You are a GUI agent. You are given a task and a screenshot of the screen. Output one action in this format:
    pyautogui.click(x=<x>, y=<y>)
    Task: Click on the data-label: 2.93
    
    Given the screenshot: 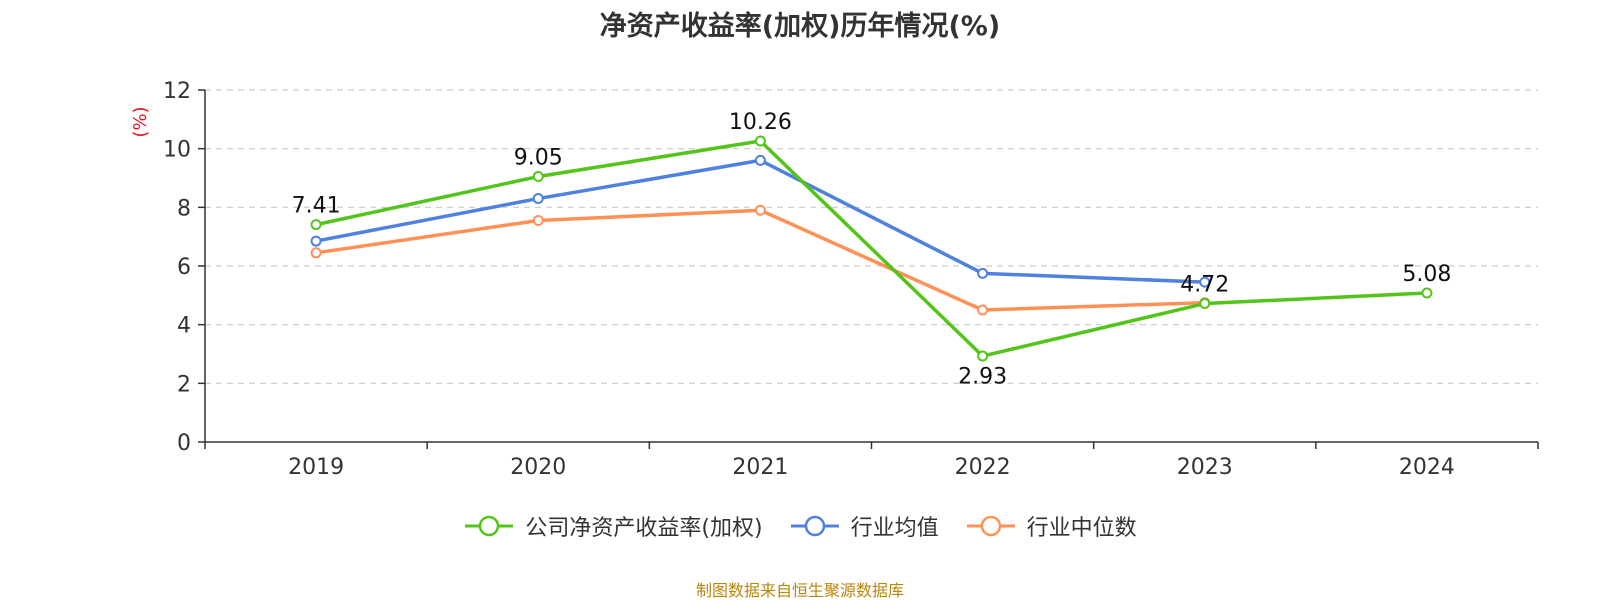 What is the action you would take?
    pyautogui.click(x=982, y=376)
    